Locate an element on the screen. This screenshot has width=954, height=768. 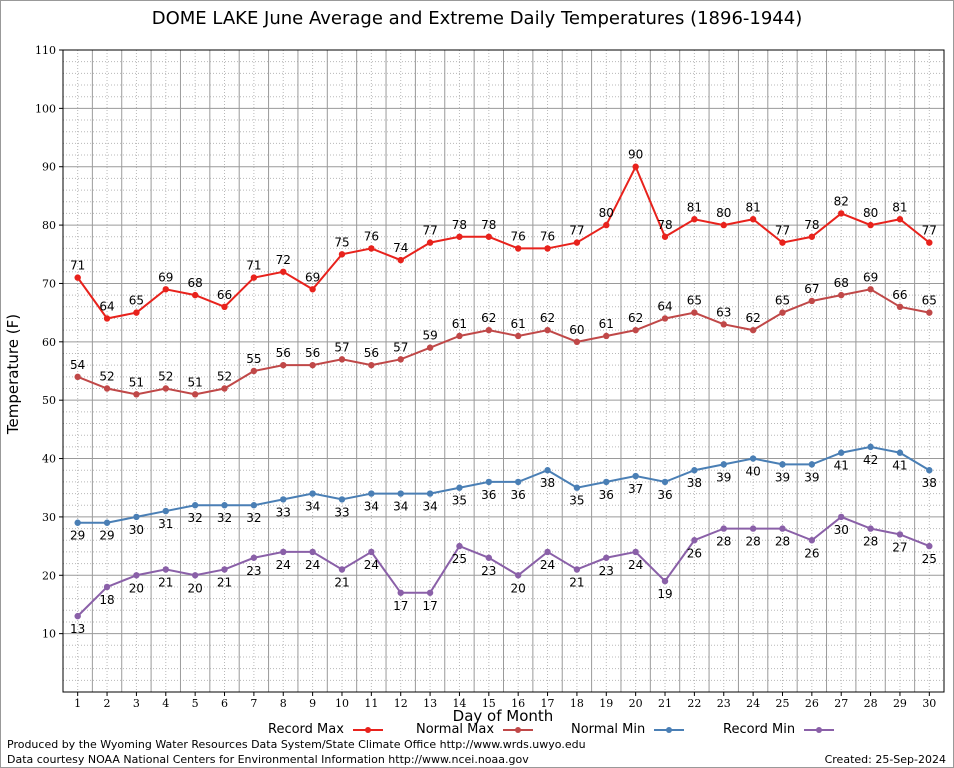
y-tick-label: 20 is located at coordinates (49, 575).